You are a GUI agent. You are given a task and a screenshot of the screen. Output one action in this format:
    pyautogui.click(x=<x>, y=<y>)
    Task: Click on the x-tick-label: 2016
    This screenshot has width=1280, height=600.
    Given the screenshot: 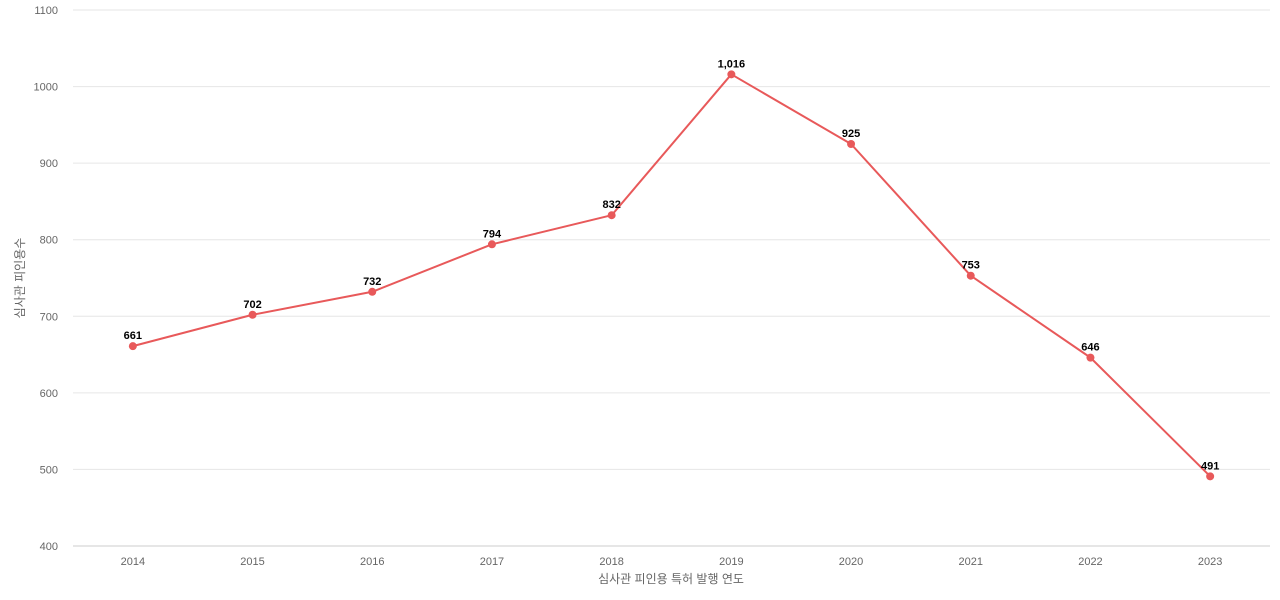 What is the action you would take?
    pyautogui.click(x=372, y=562)
    